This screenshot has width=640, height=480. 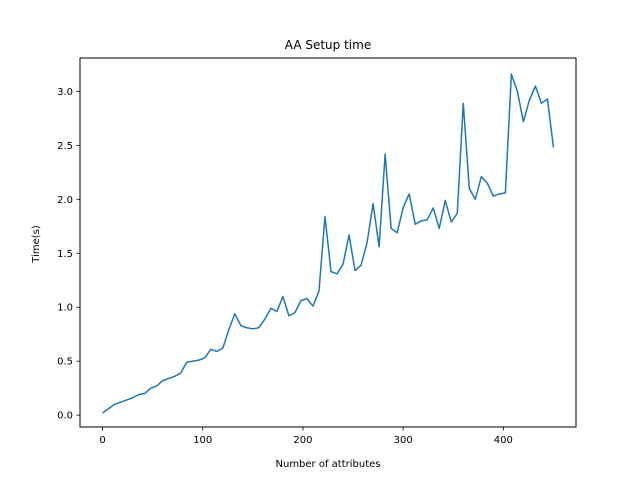 What do you see at coordinates (65, 416) in the screenshot?
I see `y-tick-label: 0.0` at bounding box center [65, 416].